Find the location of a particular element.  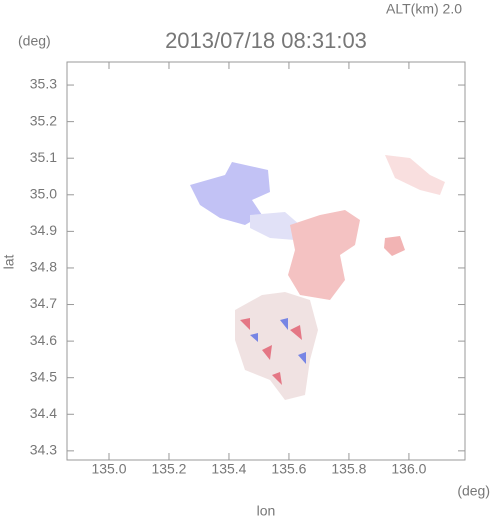

y-tick-label: 34.6 is located at coordinates (43, 340).